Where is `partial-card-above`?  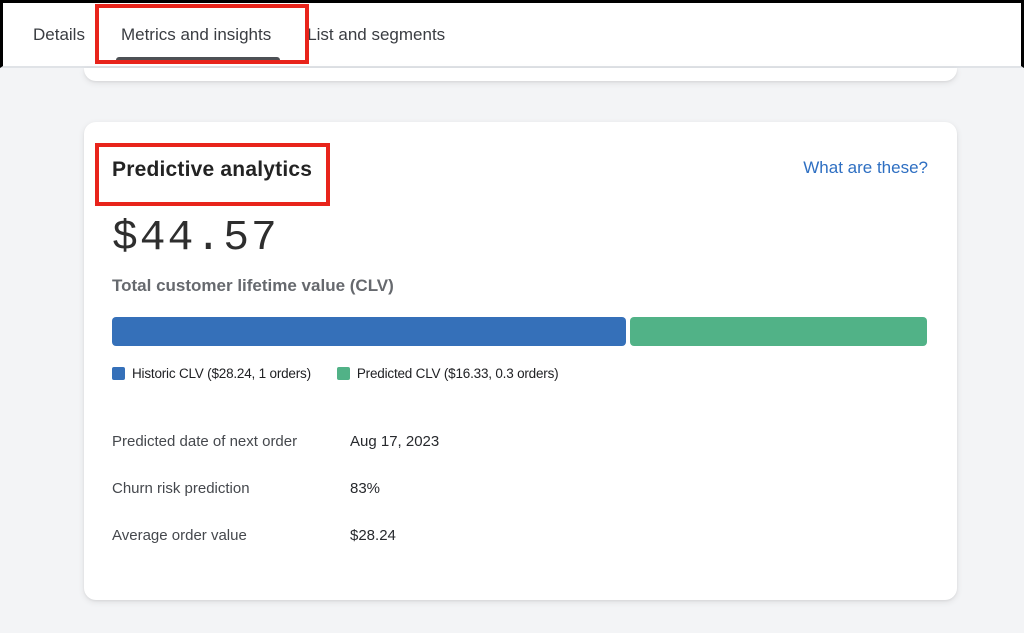 partial-card-above is located at coordinates (520, 74).